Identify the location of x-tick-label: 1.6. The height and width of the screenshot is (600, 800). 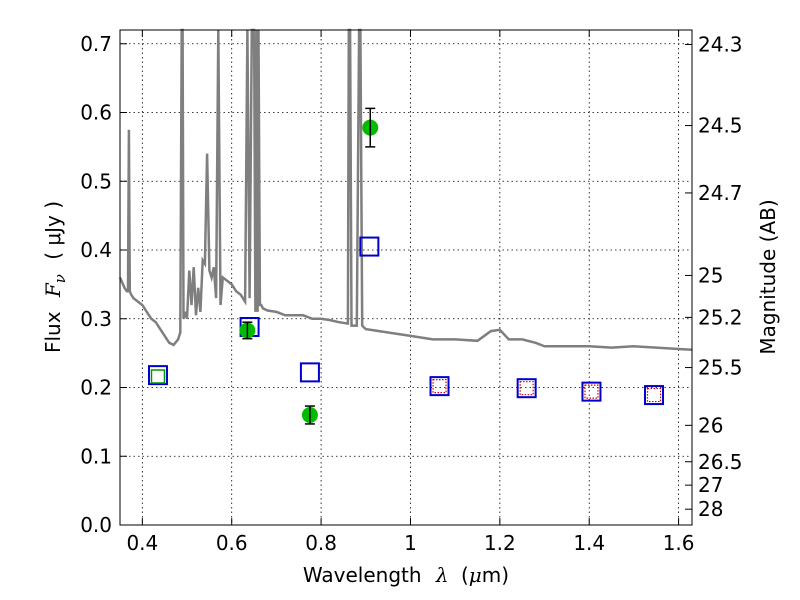
(679, 543).